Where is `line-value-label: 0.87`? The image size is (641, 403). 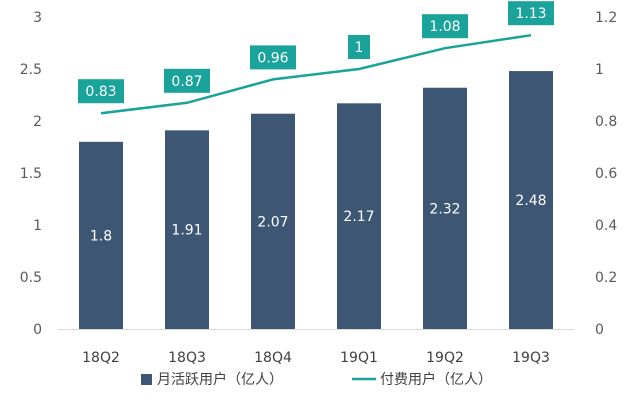 line-value-label: 0.87 is located at coordinates (186, 82).